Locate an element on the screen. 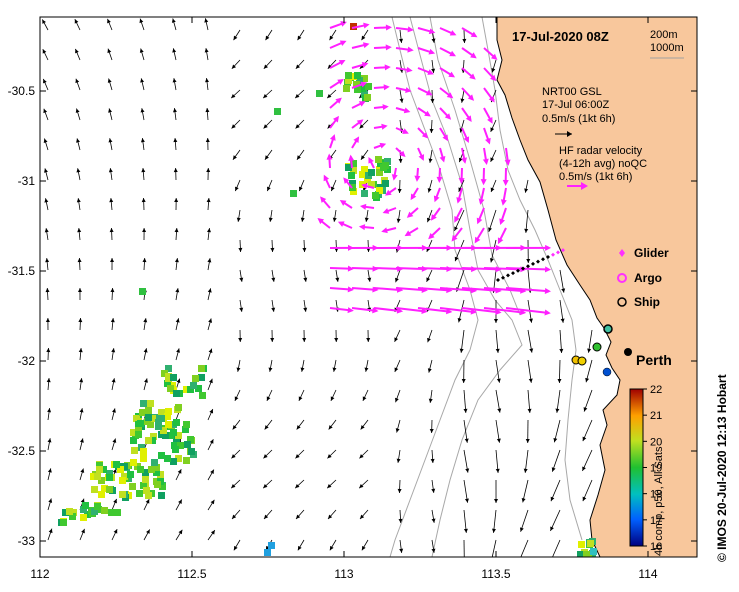 The height and width of the screenshot is (592, 739). ship-marker is located at coordinates (628, 352).